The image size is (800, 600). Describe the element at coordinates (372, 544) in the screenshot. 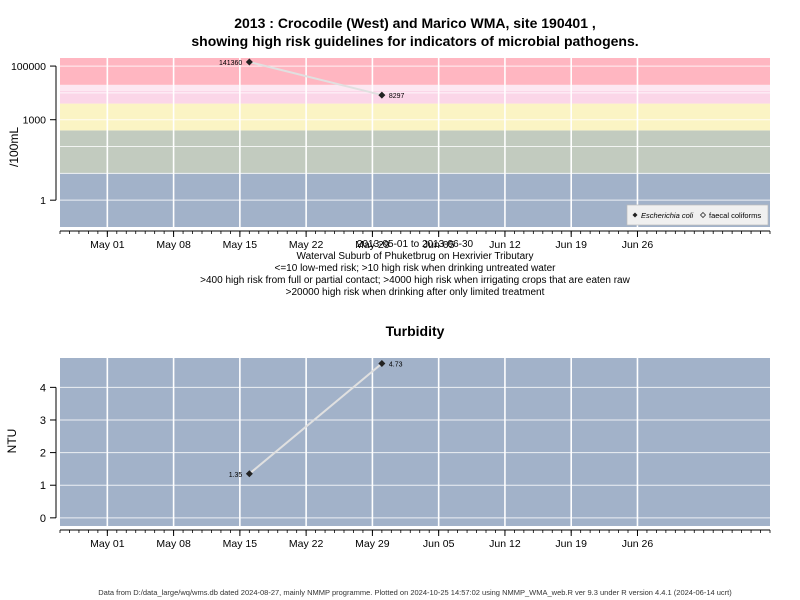

I see `turbidity-x-tick-label: May 29` at that location.